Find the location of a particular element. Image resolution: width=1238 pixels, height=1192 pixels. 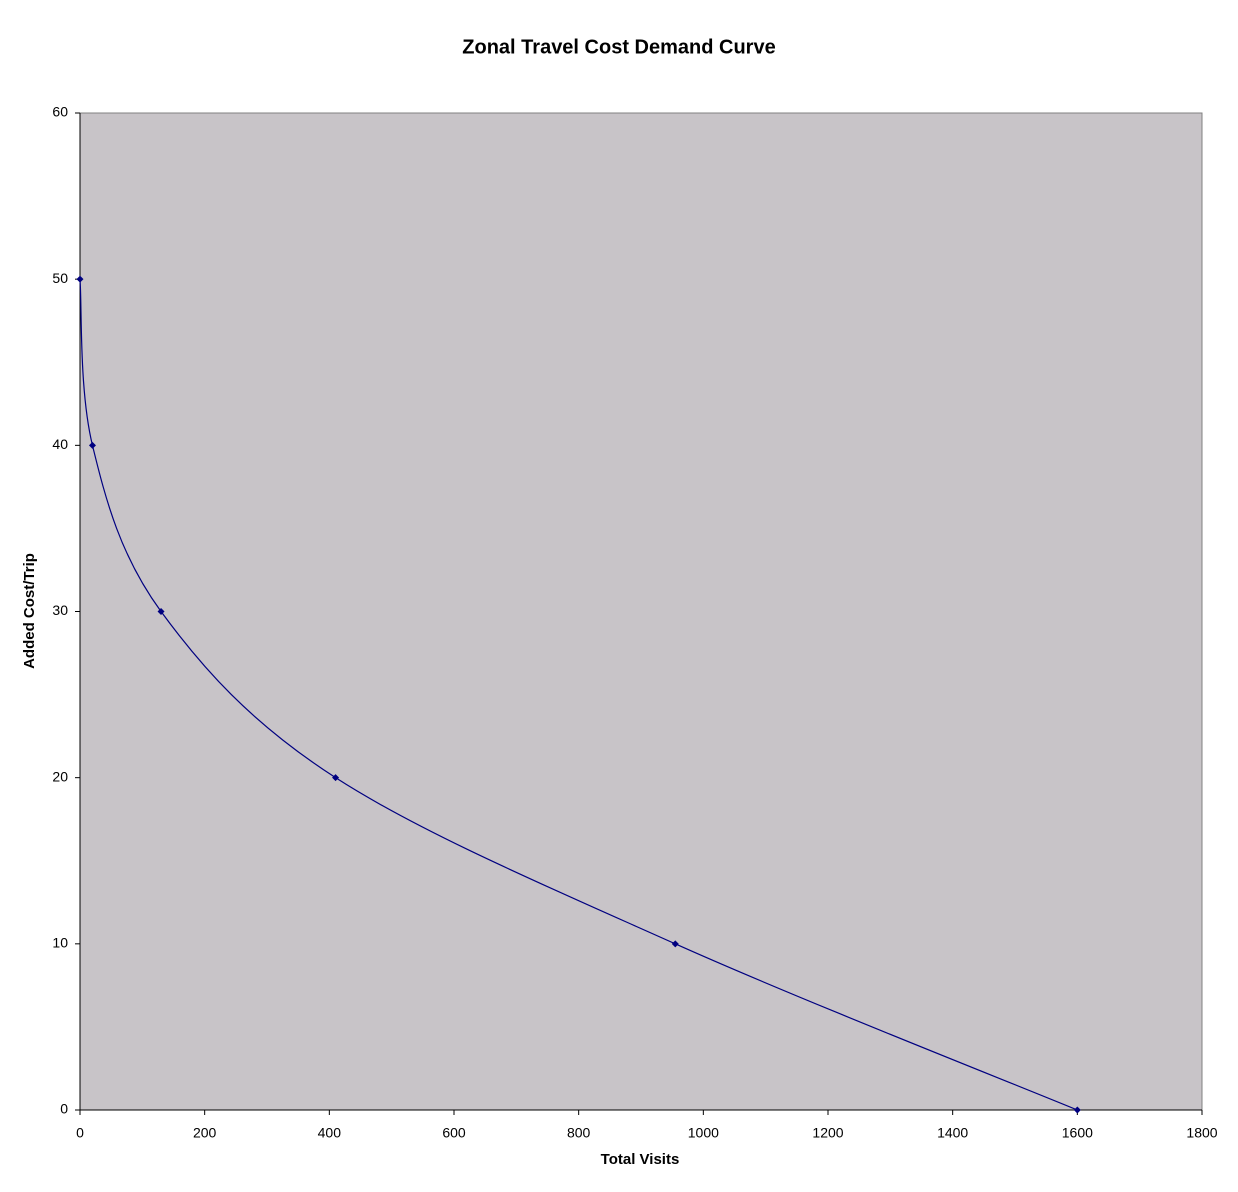

x-tick-label: 200 is located at coordinates (205, 1133).